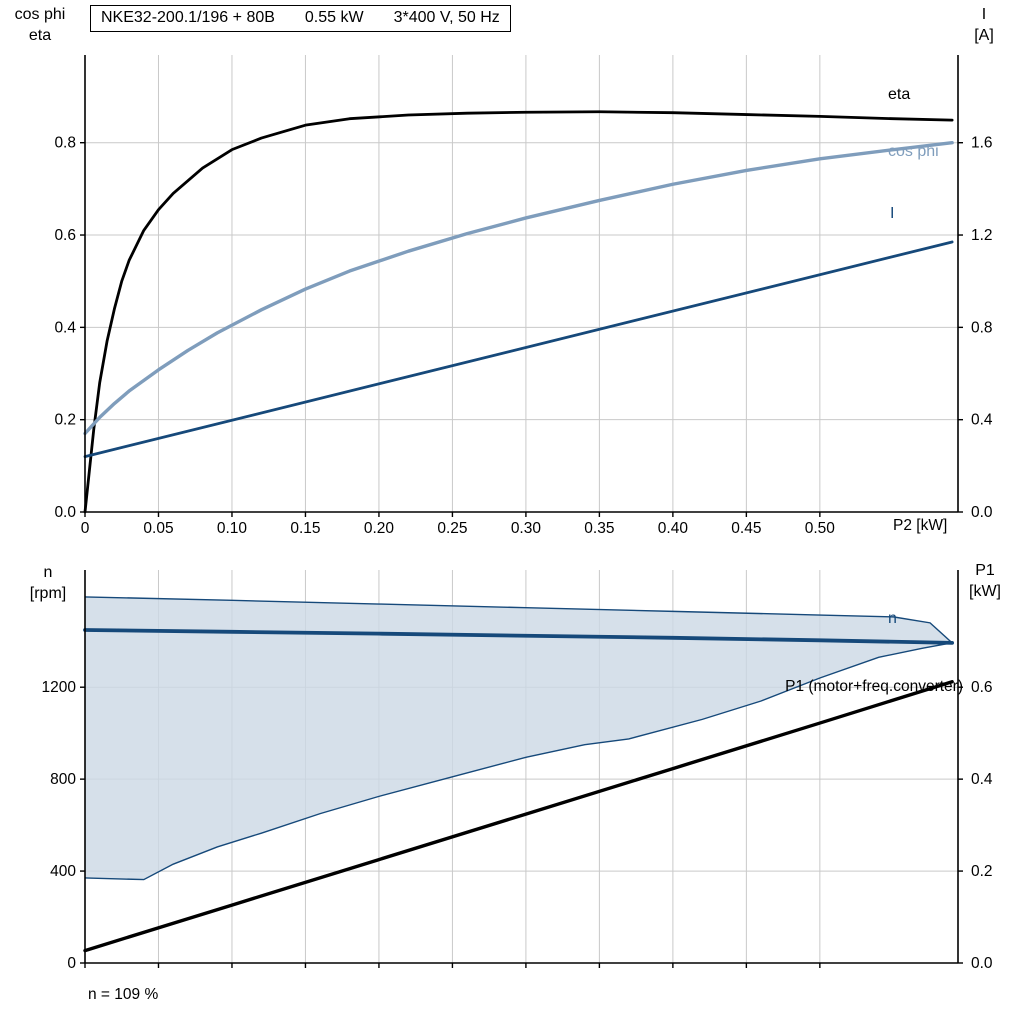 The height and width of the screenshot is (1024, 1024). I want to click on p1-curve-label: P1 (motor+freq.converter), so click(874, 686).